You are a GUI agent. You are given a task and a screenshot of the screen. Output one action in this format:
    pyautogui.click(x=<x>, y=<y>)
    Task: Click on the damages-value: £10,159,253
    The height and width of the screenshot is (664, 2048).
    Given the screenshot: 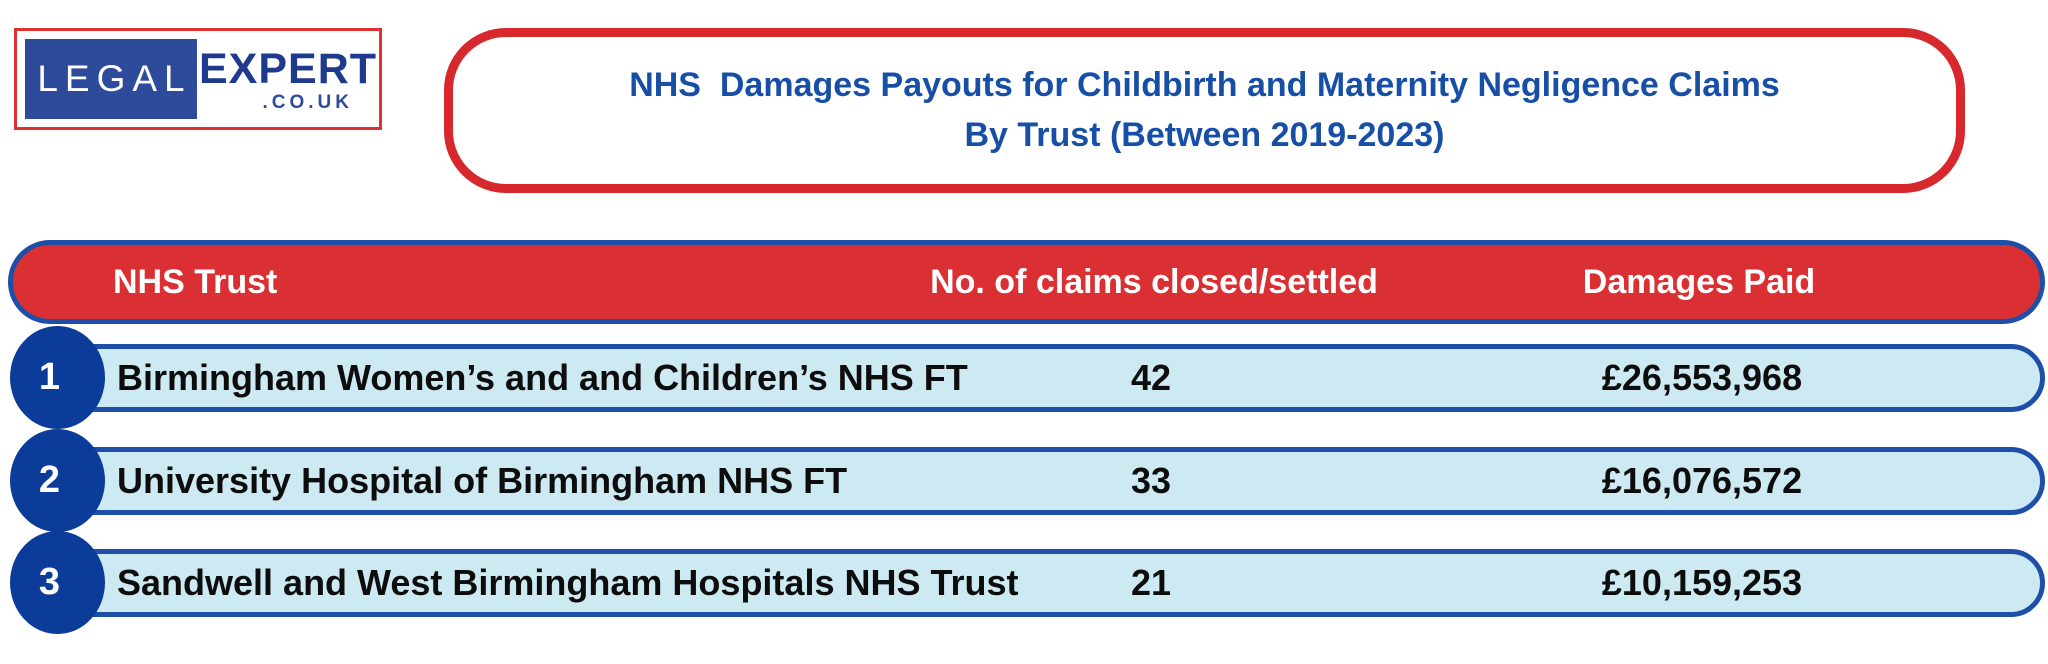 What is the action you would take?
    pyautogui.click(x=1702, y=582)
    